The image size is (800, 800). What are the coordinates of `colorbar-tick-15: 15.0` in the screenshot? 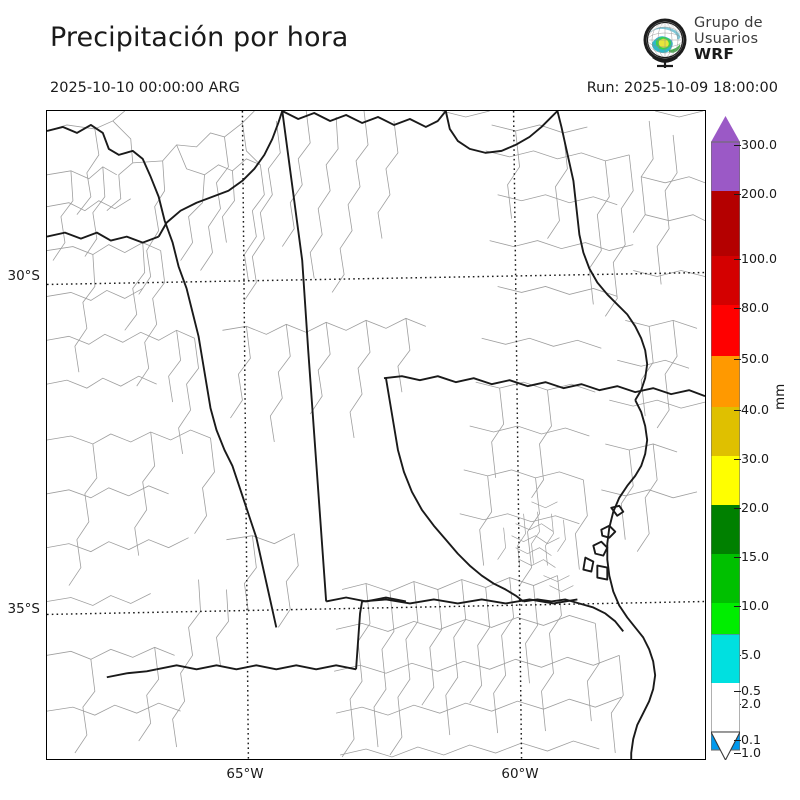 It's located at (751, 556).